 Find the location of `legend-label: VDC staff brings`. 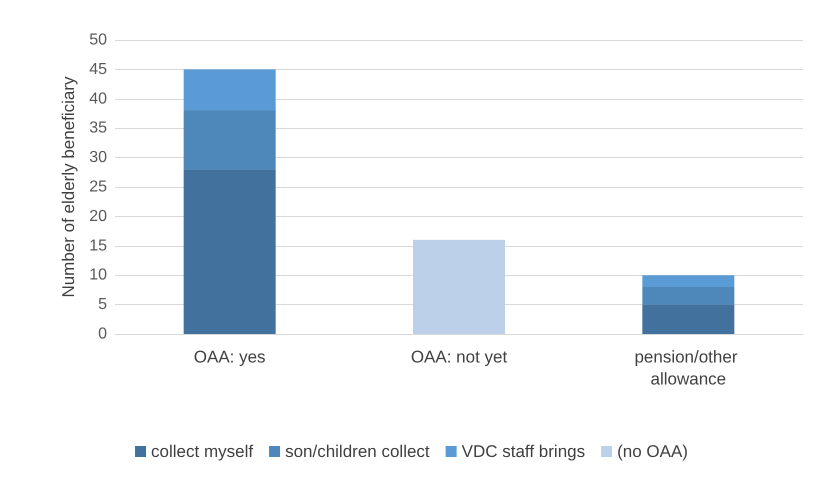

legend-label: VDC staff brings is located at coordinates (524, 451).